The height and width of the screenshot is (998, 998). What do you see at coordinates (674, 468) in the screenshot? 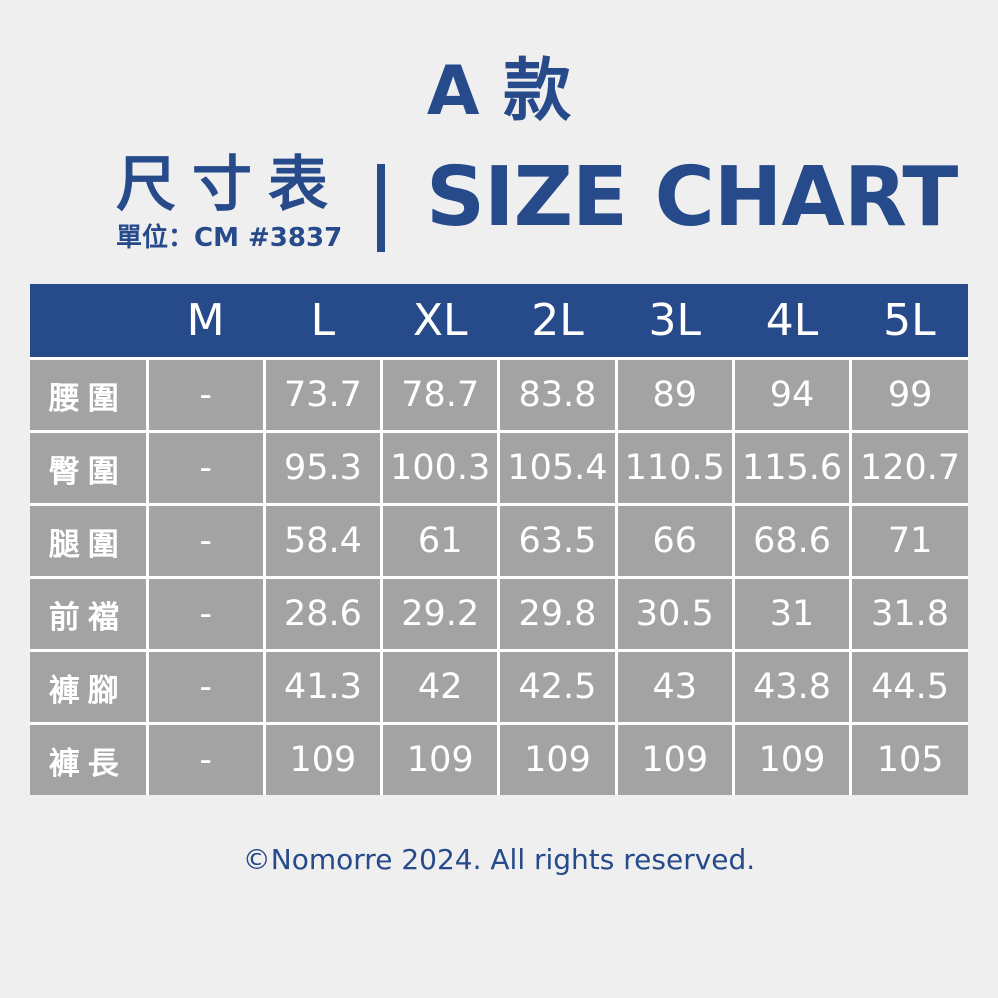
I see `measurement-cell: 110.5` at bounding box center [674, 468].